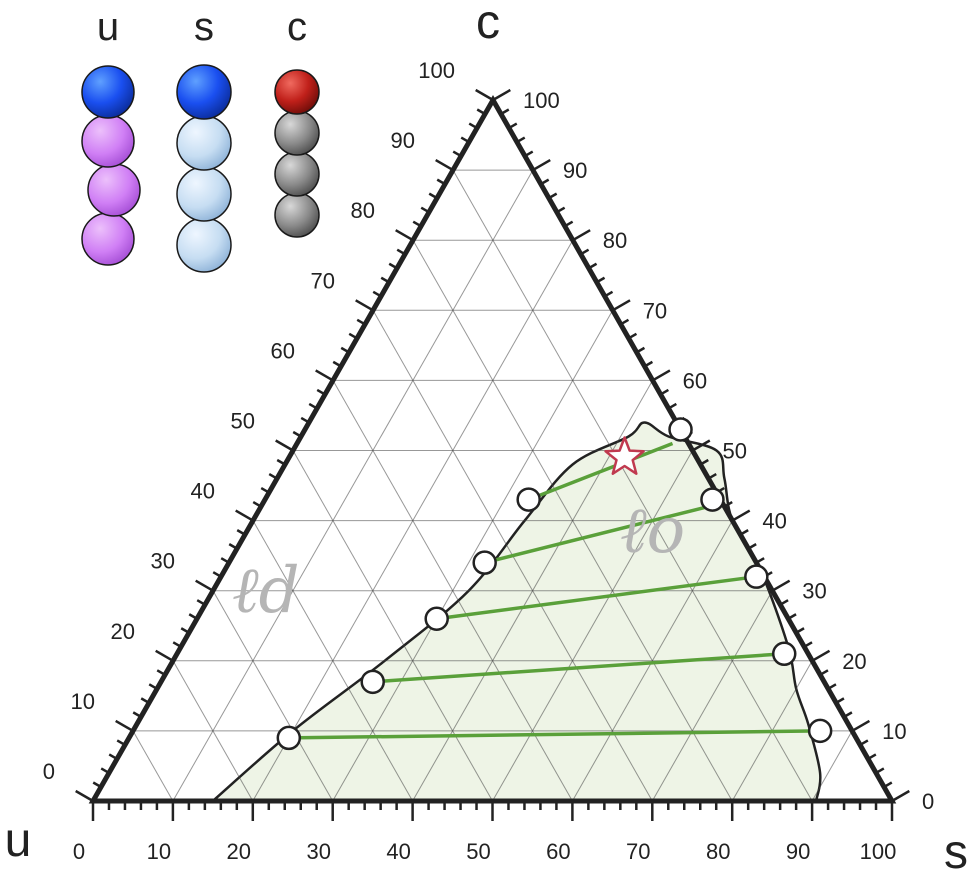  What do you see at coordinates (297, 27) in the screenshot?
I see `molecule-label-2: c` at bounding box center [297, 27].